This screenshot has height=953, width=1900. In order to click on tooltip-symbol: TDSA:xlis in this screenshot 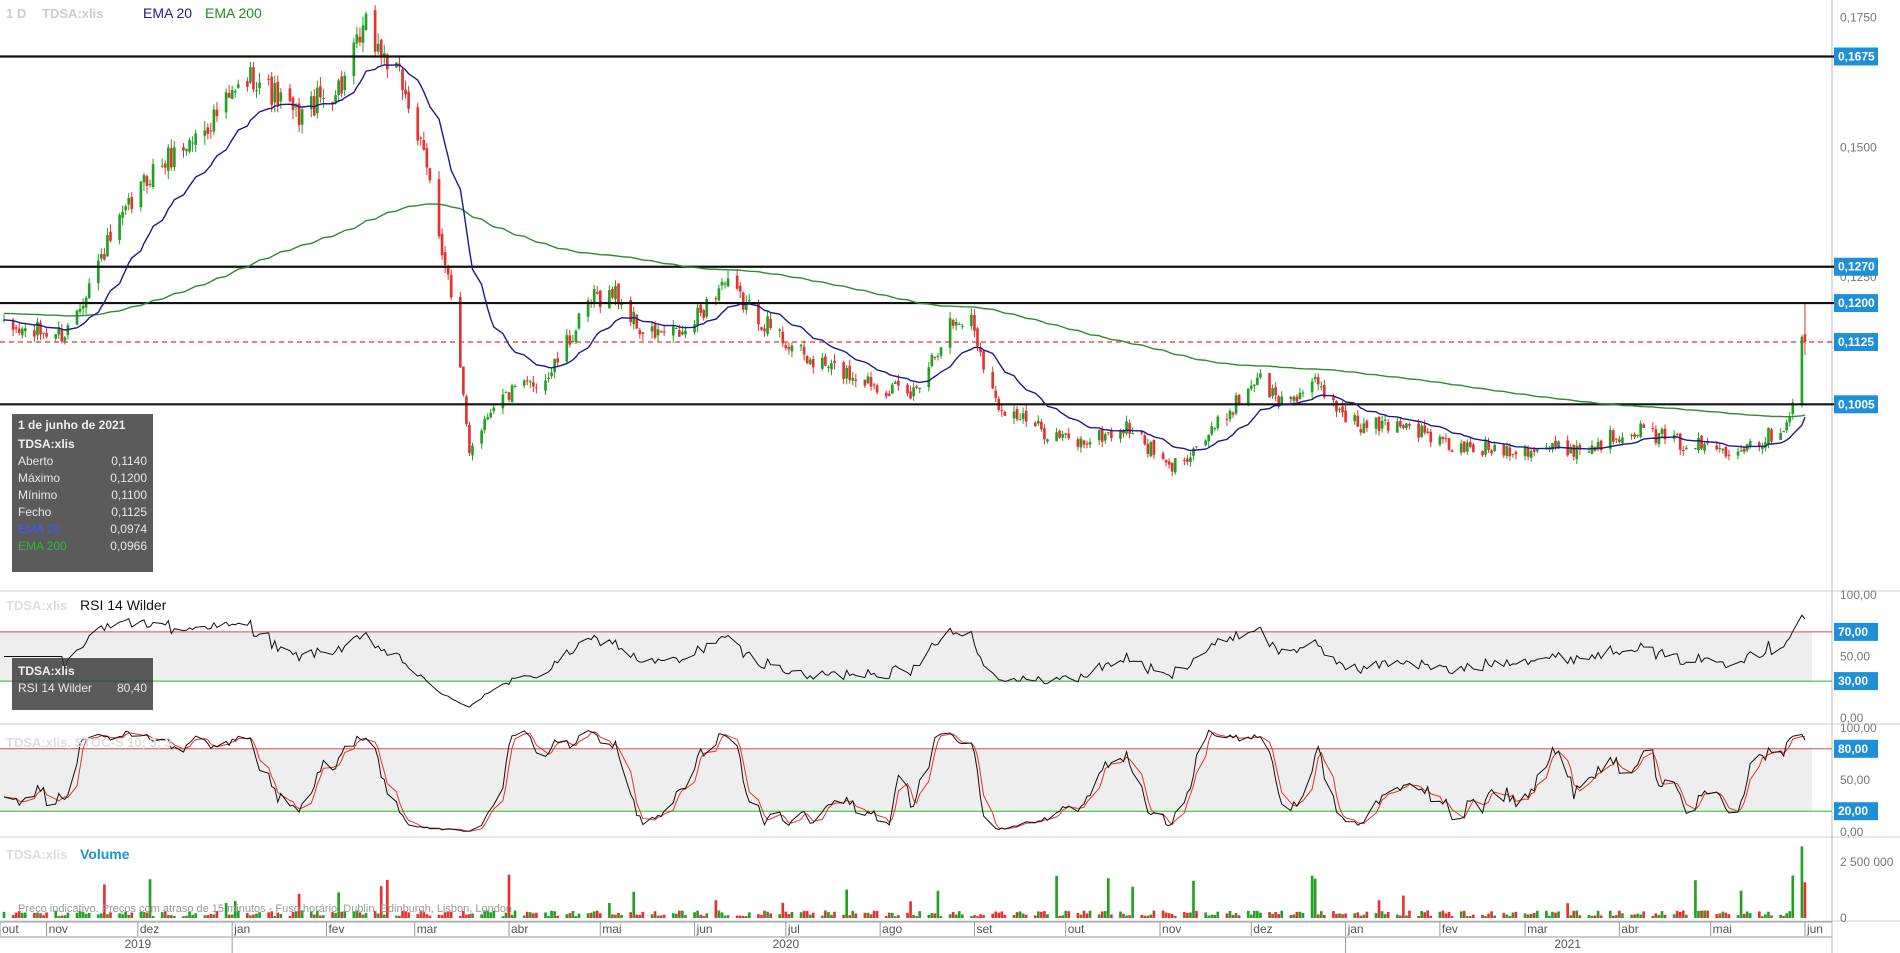, I will do `click(46, 444)`.